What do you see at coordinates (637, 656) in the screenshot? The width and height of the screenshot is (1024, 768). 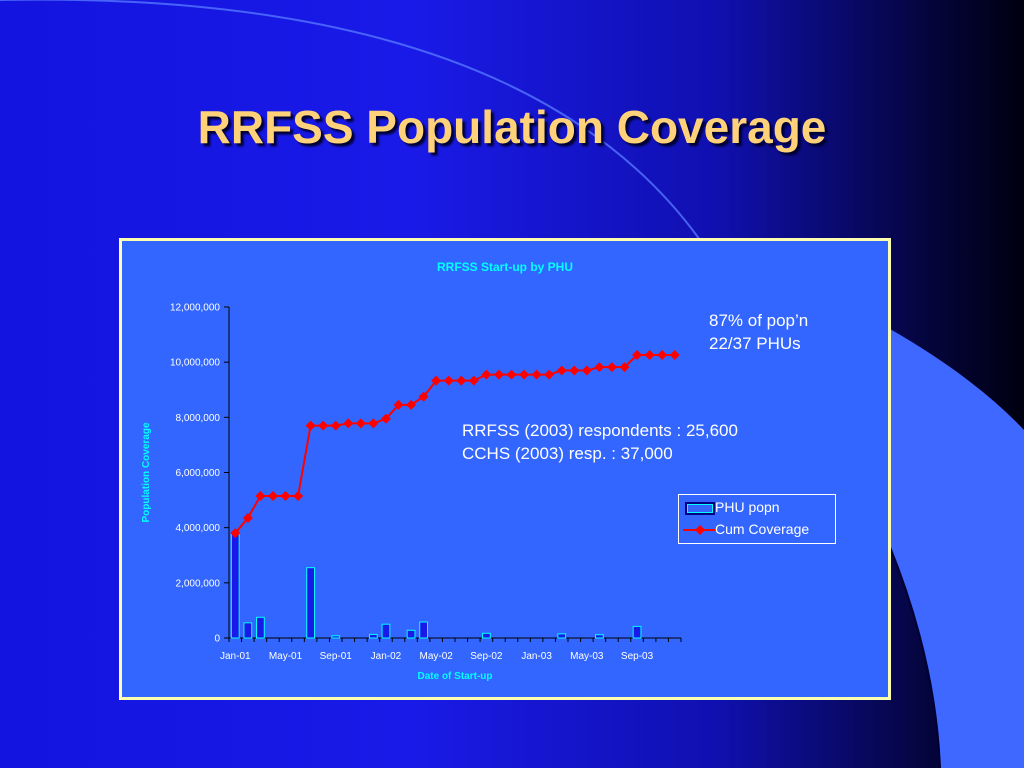 I see `x-tick-label: Sep-03` at bounding box center [637, 656].